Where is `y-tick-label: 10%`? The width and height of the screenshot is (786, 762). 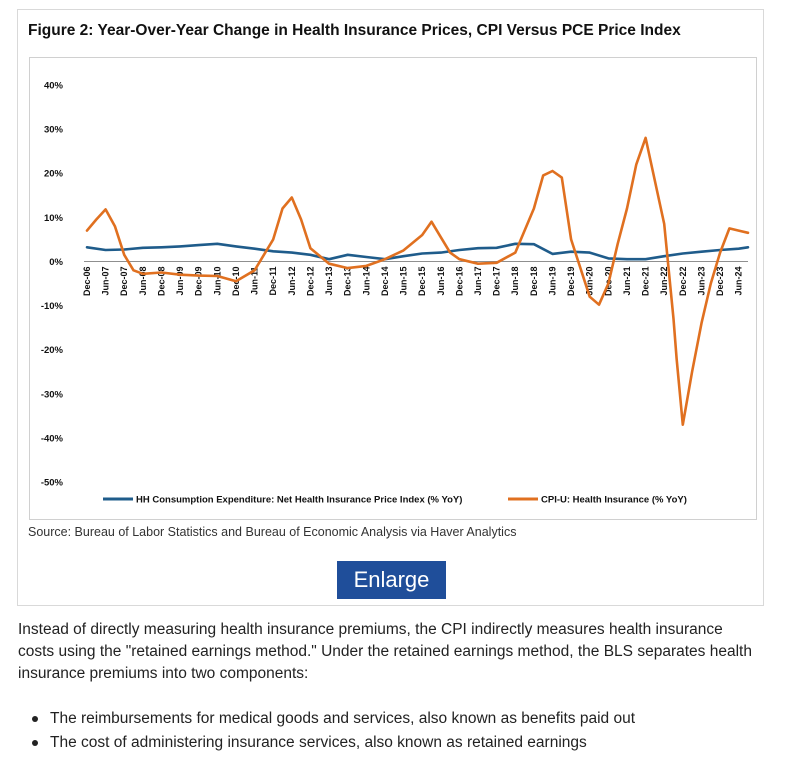
y-tick-label: 10% is located at coordinates (54, 218).